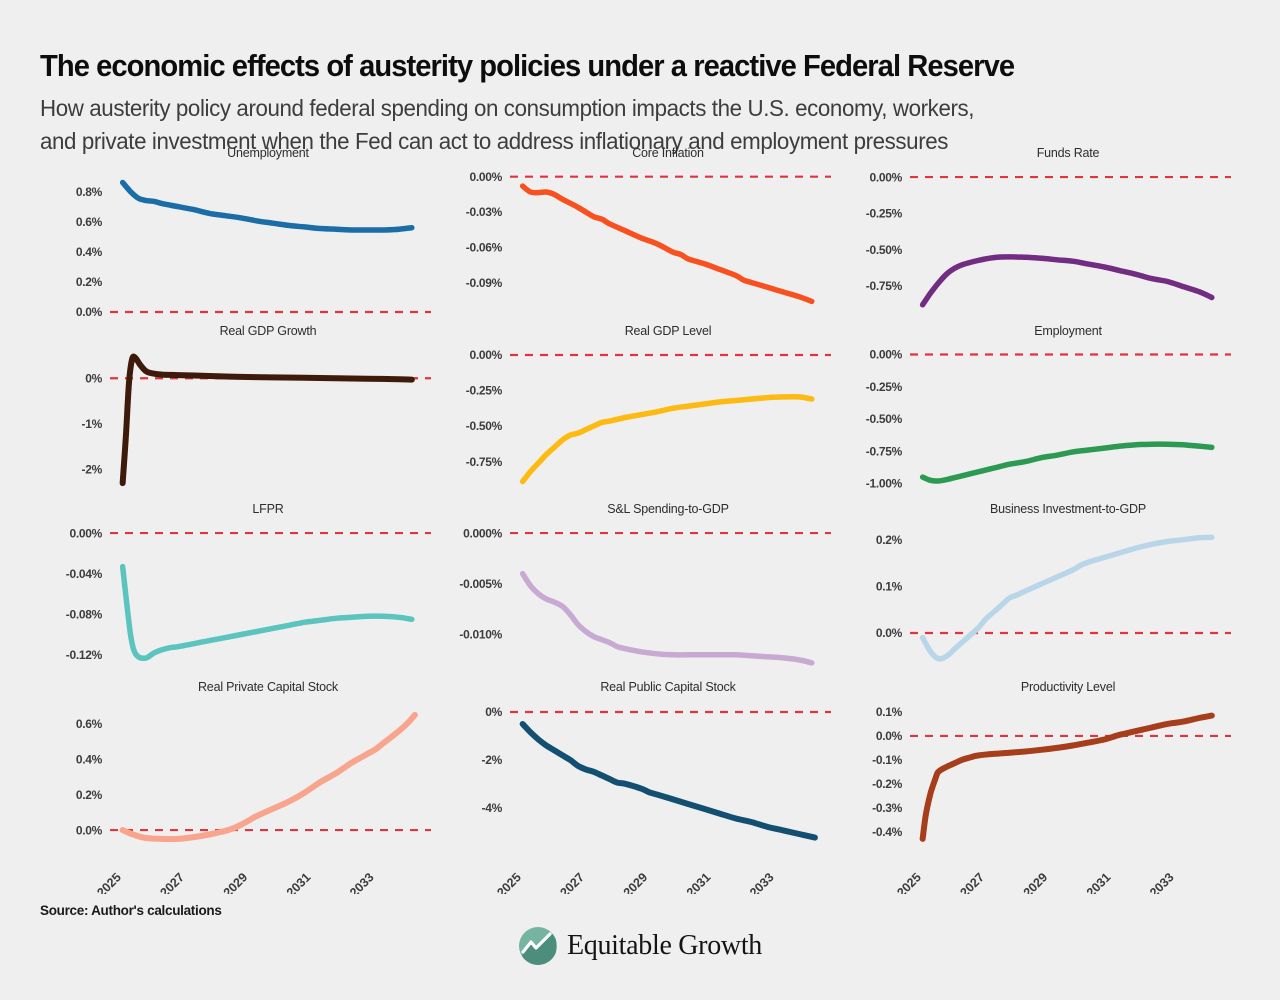 This screenshot has height=1000, width=1280. Describe the element at coordinates (493, 712) in the screenshot. I see `y-tick-label: 0%` at that location.